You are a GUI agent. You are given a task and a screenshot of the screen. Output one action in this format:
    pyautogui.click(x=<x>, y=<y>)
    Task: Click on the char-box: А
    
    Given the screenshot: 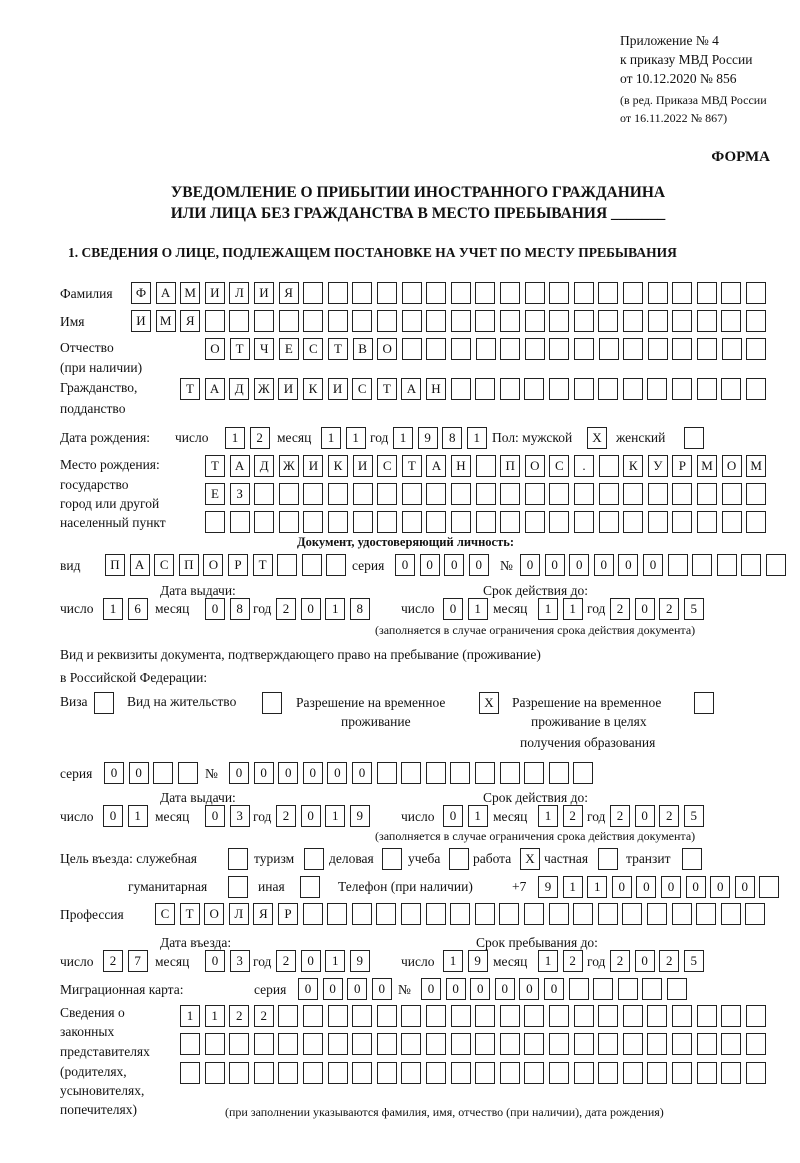 What is the action you would take?
    pyautogui.click(x=436, y=466)
    